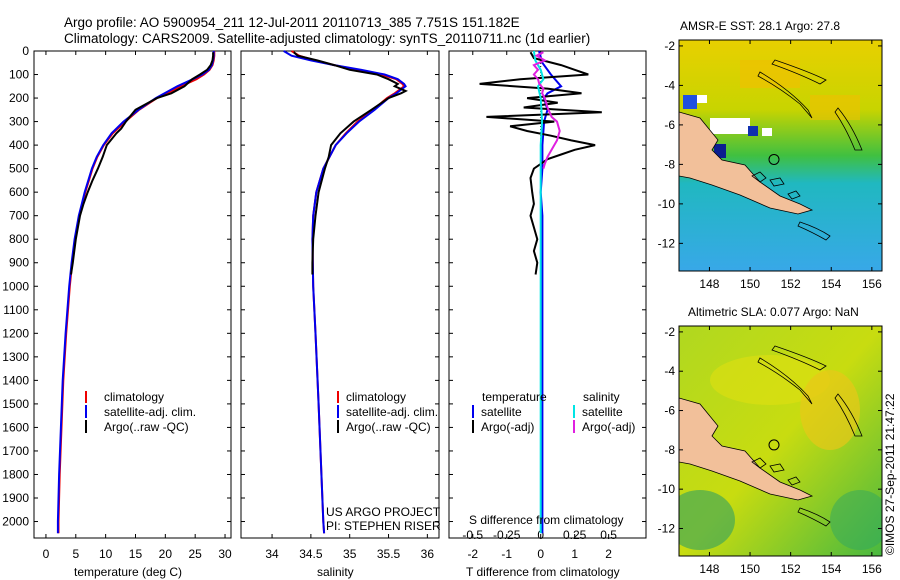 The height and width of the screenshot is (580, 900). What do you see at coordinates (15, 380) in the screenshot?
I see `depth-tick-label: 1400` at bounding box center [15, 380].